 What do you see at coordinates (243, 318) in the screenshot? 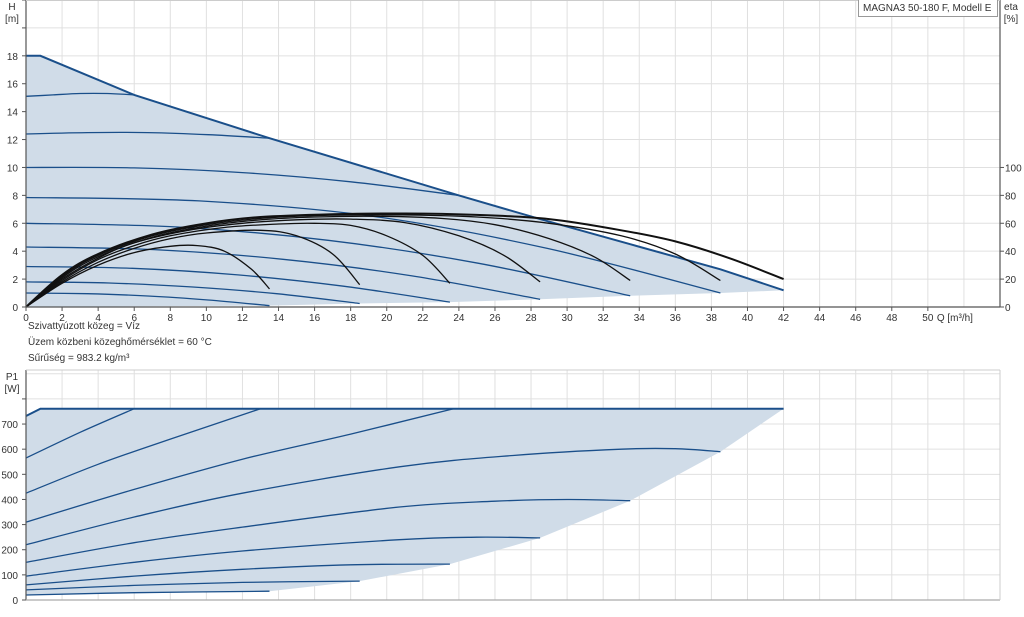
I see `x-tick-label: 12` at bounding box center [243, 318].